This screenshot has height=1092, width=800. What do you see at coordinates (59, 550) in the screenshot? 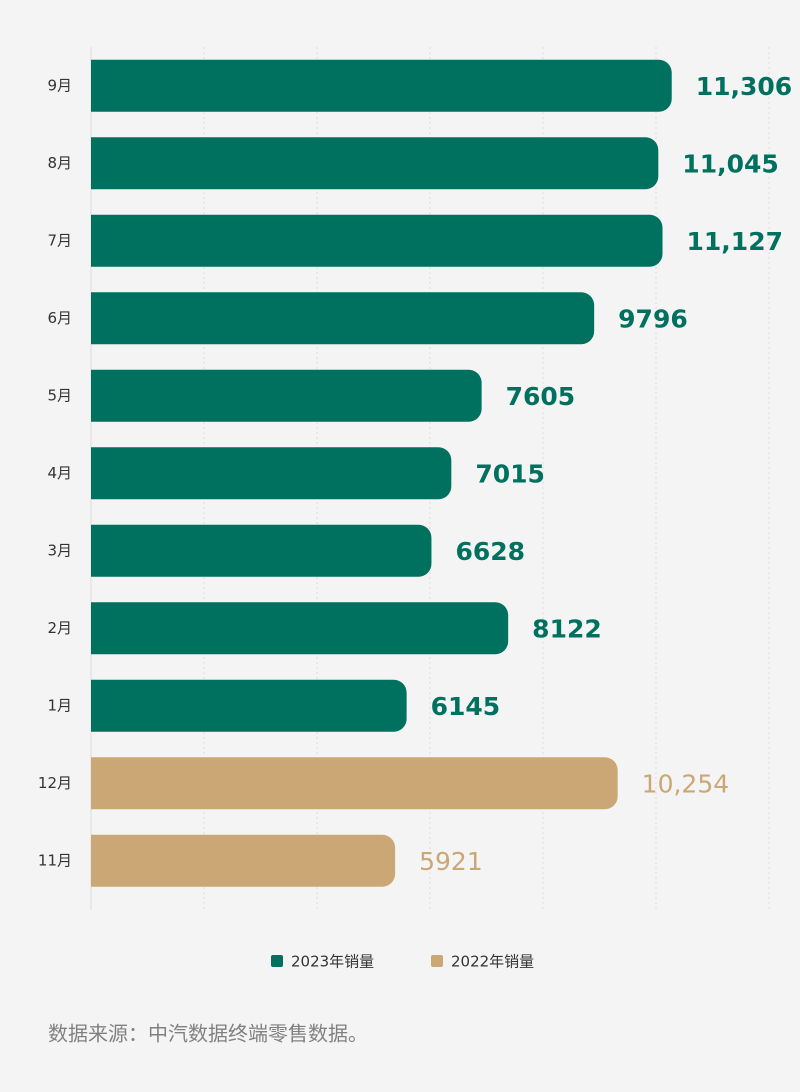
I see `y-tick-label: 3月` at bounding box center [59, 550].